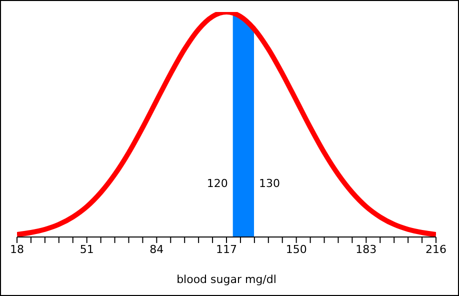 The width and height of the screenshot is (459, 296). What do you see at coordinates (269, 183) in the screenshot?
I see `annotation: 130` at bounding box center [269, 183].